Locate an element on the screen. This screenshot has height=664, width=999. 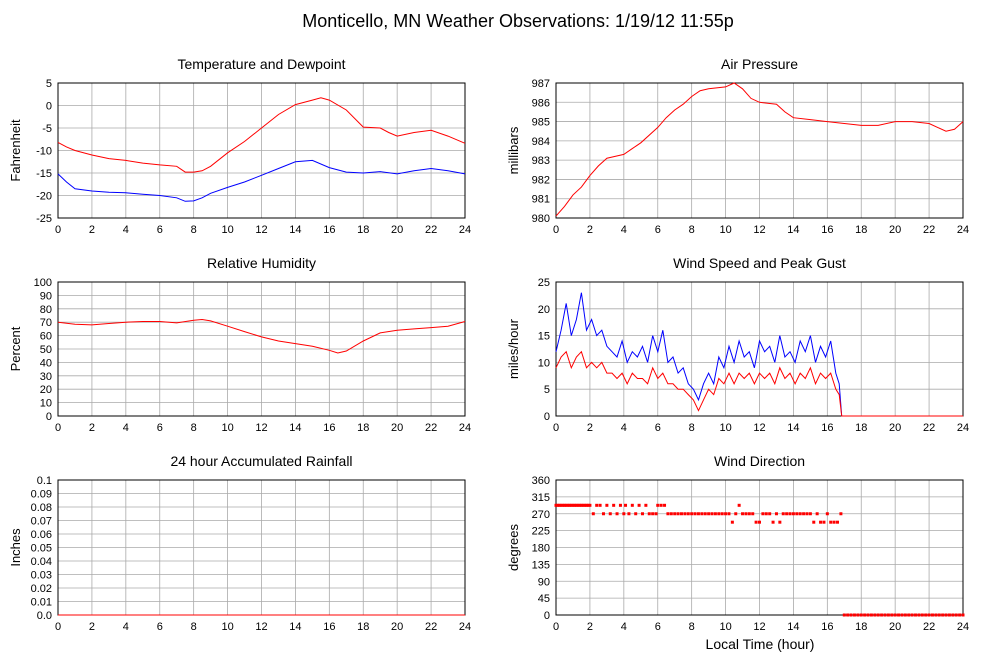
y-tick-label: 100 is located at coordinates (43, 283).